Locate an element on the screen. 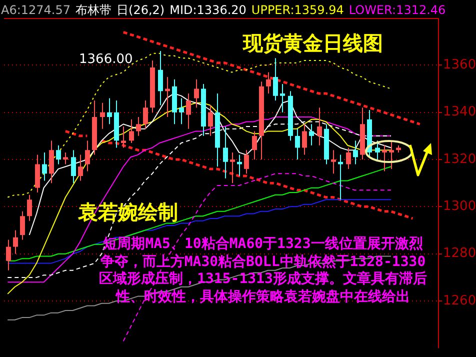 Image resolution: width=476 pixels, height=357 pixels. text: 布林带 is located at coordinates (94, 10).